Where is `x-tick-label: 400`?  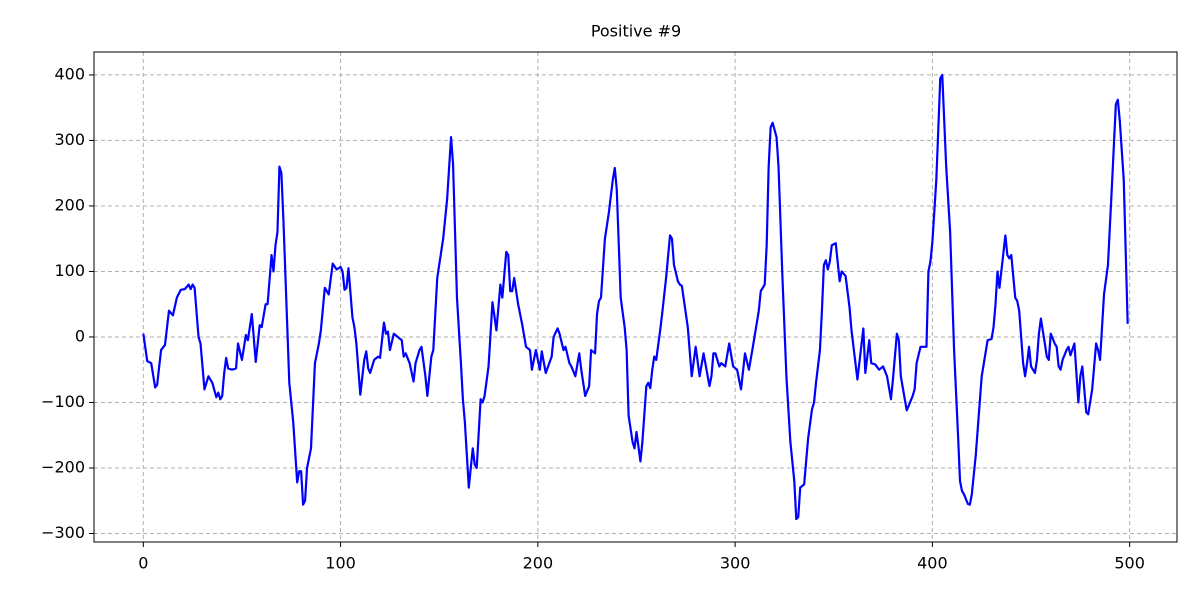
x-tick-label: 400 is located at coordinates (932, 563).